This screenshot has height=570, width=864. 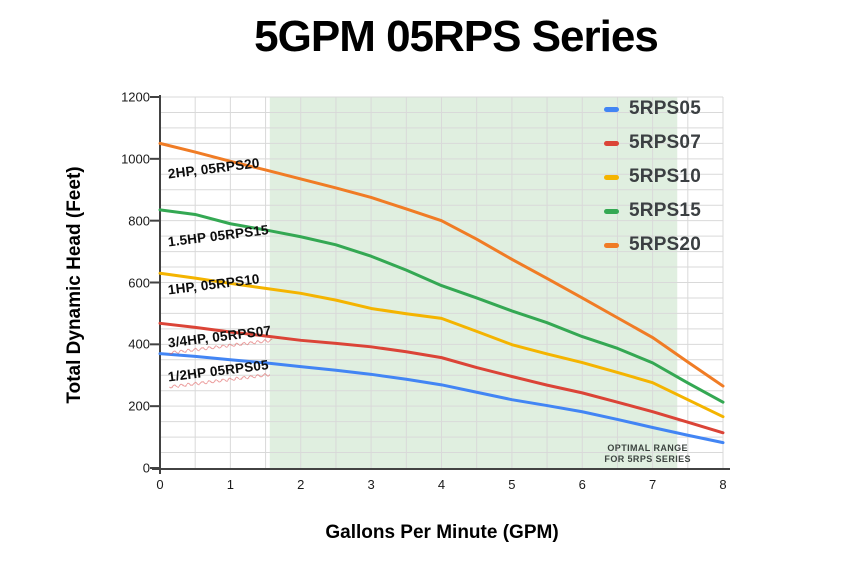 I want to click on legend-item-5RPS15: 5RPS15, so click(x=652, y=211).